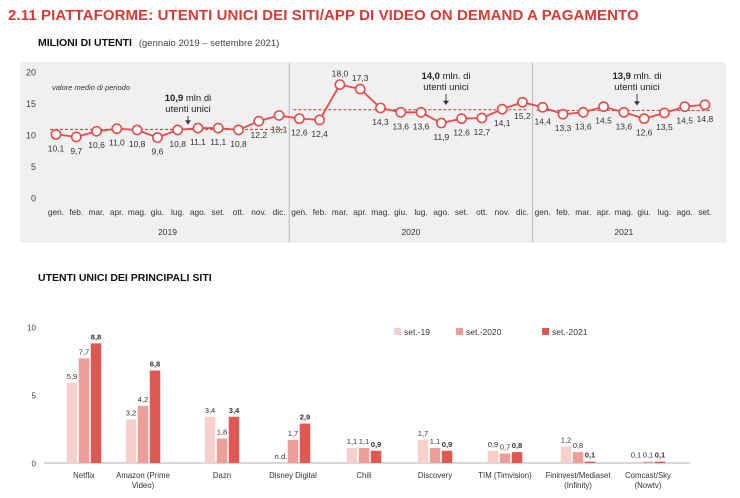 This screenshot has width=740, height=498. I want to click on bar-value-label: 2,9, so click(305, 417).